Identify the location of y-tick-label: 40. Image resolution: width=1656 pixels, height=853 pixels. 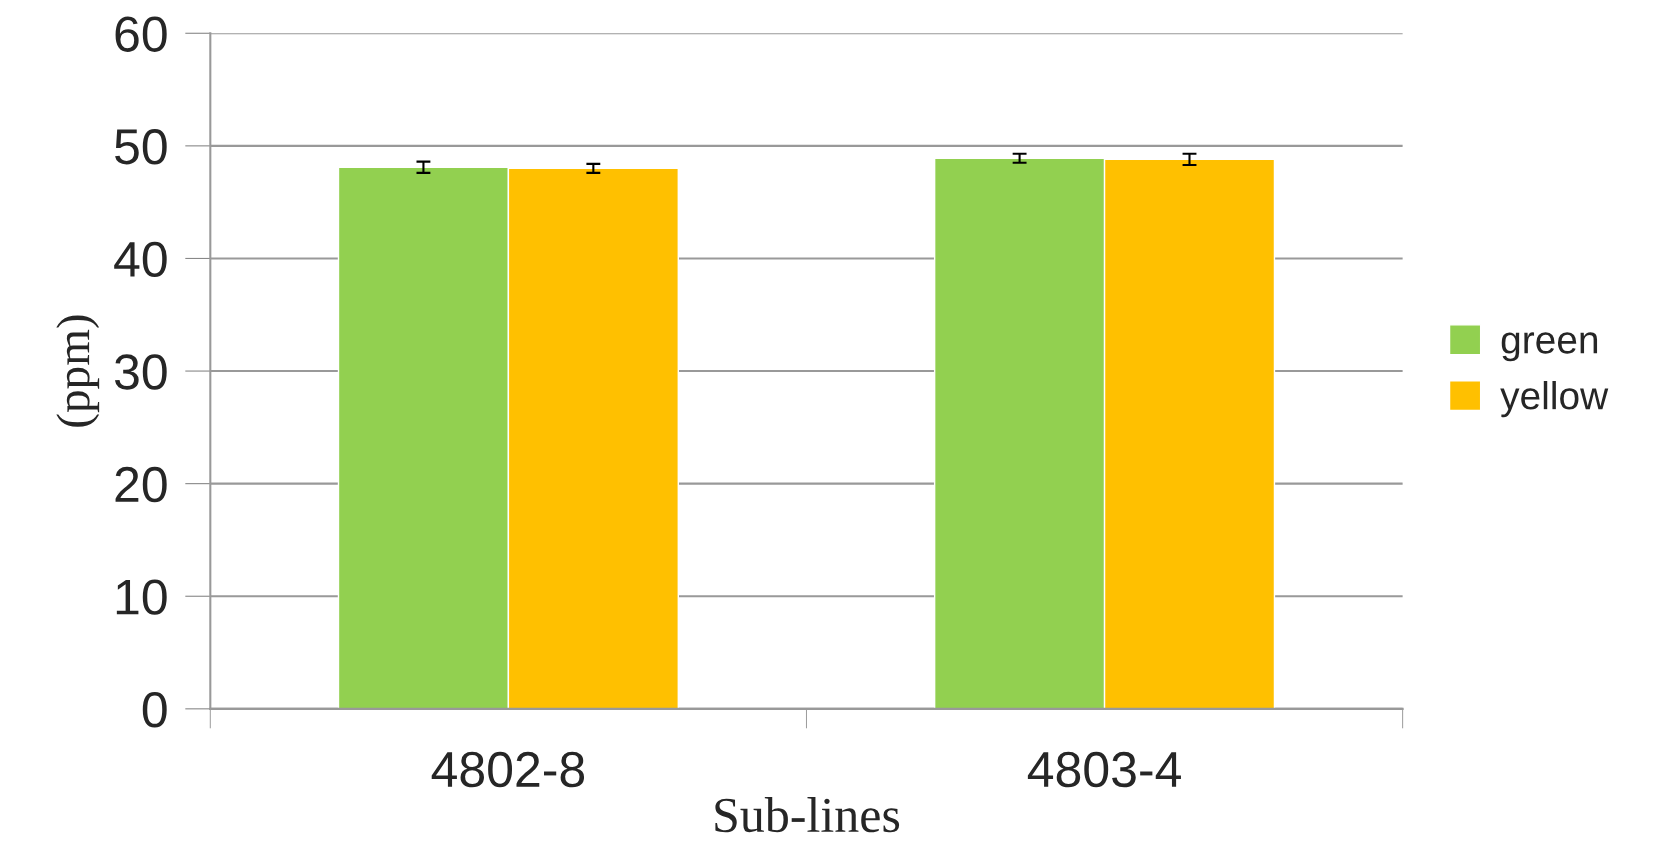
(140, 259).